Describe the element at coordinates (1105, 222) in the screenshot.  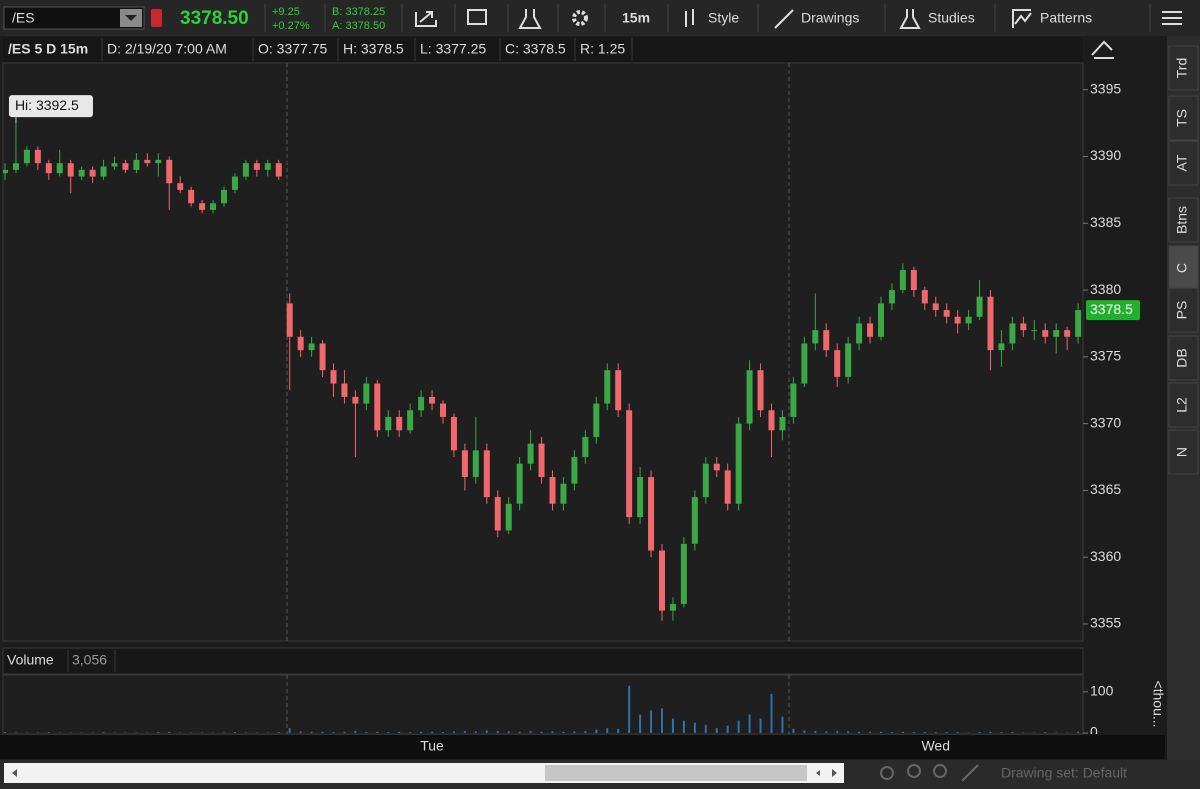
I see `y-tick-label: 3385` at that location.